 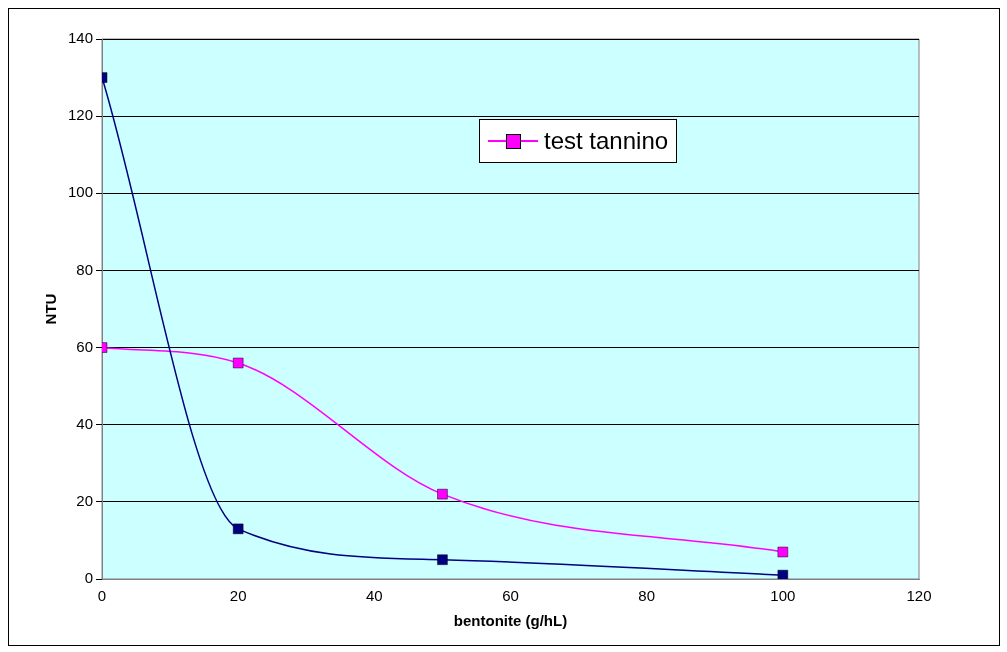 I want to click on x-tick-label: 20, so click(x=238, y=596).